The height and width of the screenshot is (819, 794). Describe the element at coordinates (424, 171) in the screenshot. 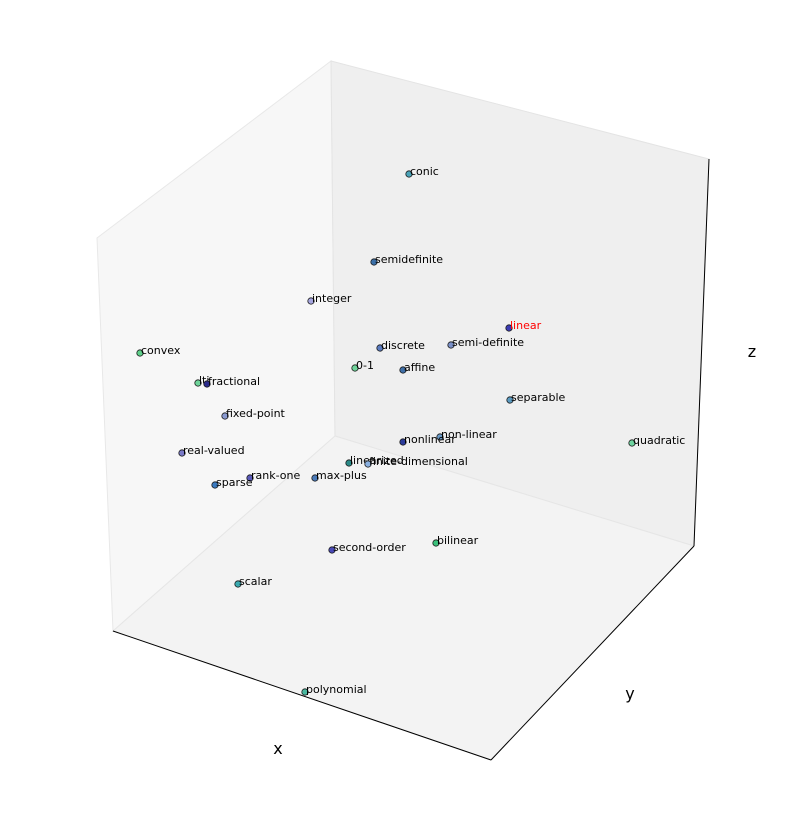

I see `point-label-conic: conic` at that location.